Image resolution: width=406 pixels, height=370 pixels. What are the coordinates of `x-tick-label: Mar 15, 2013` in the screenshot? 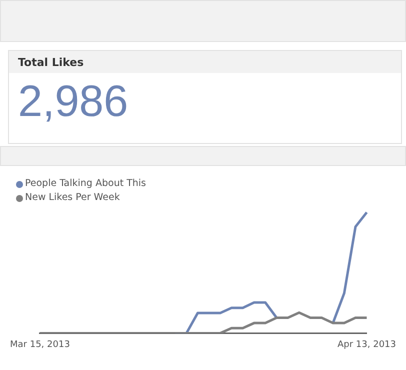 It's located at (40, 345).